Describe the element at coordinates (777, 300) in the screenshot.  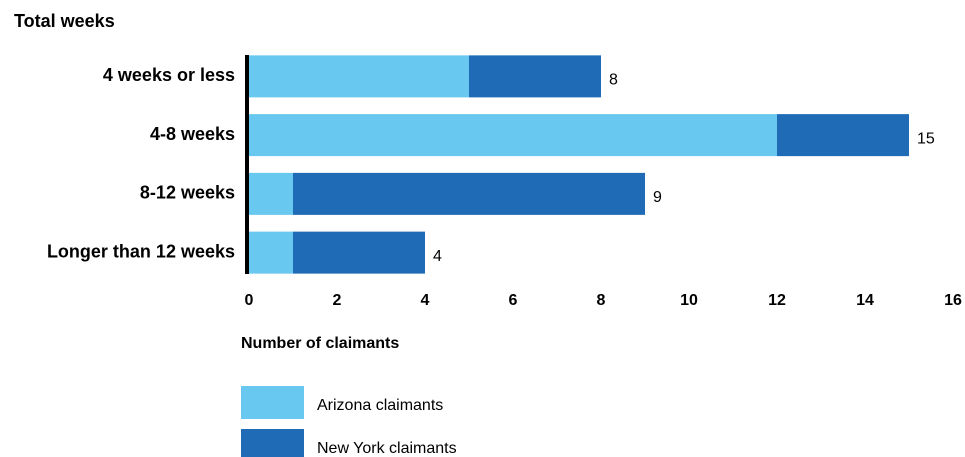
I see `x-tick-label: 12` at that location.